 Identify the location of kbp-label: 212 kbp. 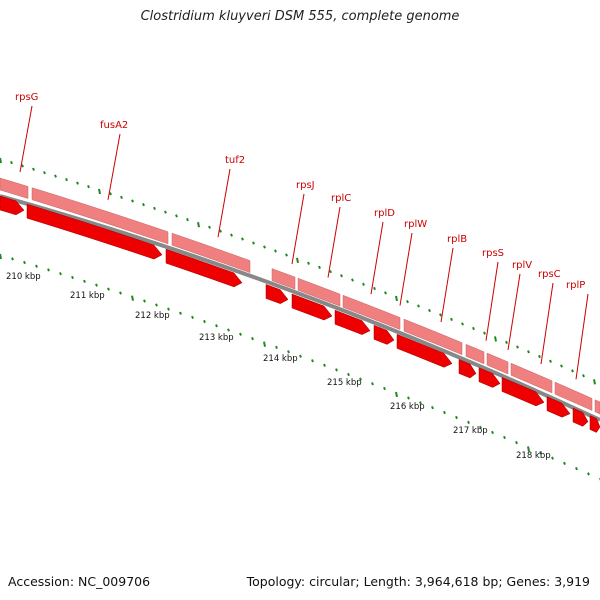
(152, 316).